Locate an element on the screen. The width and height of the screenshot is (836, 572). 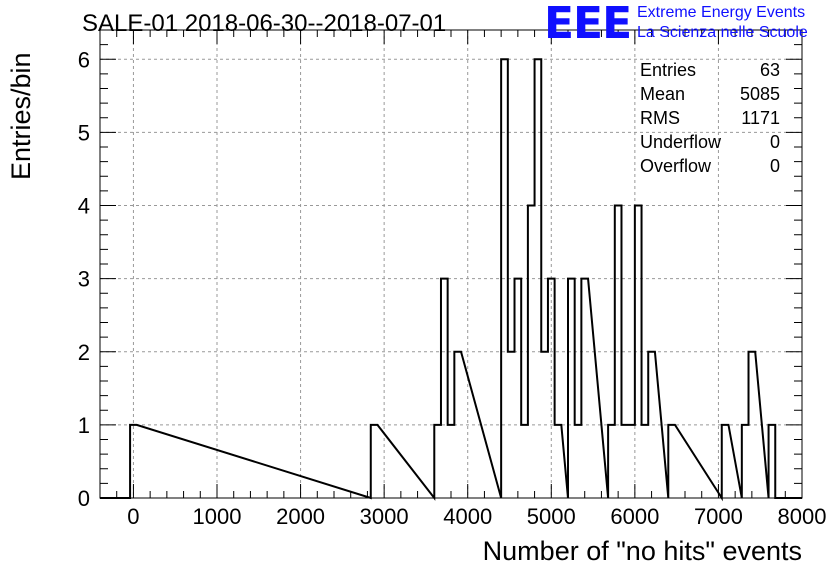
stats-label: RMS is located at coordinates (660, 118).